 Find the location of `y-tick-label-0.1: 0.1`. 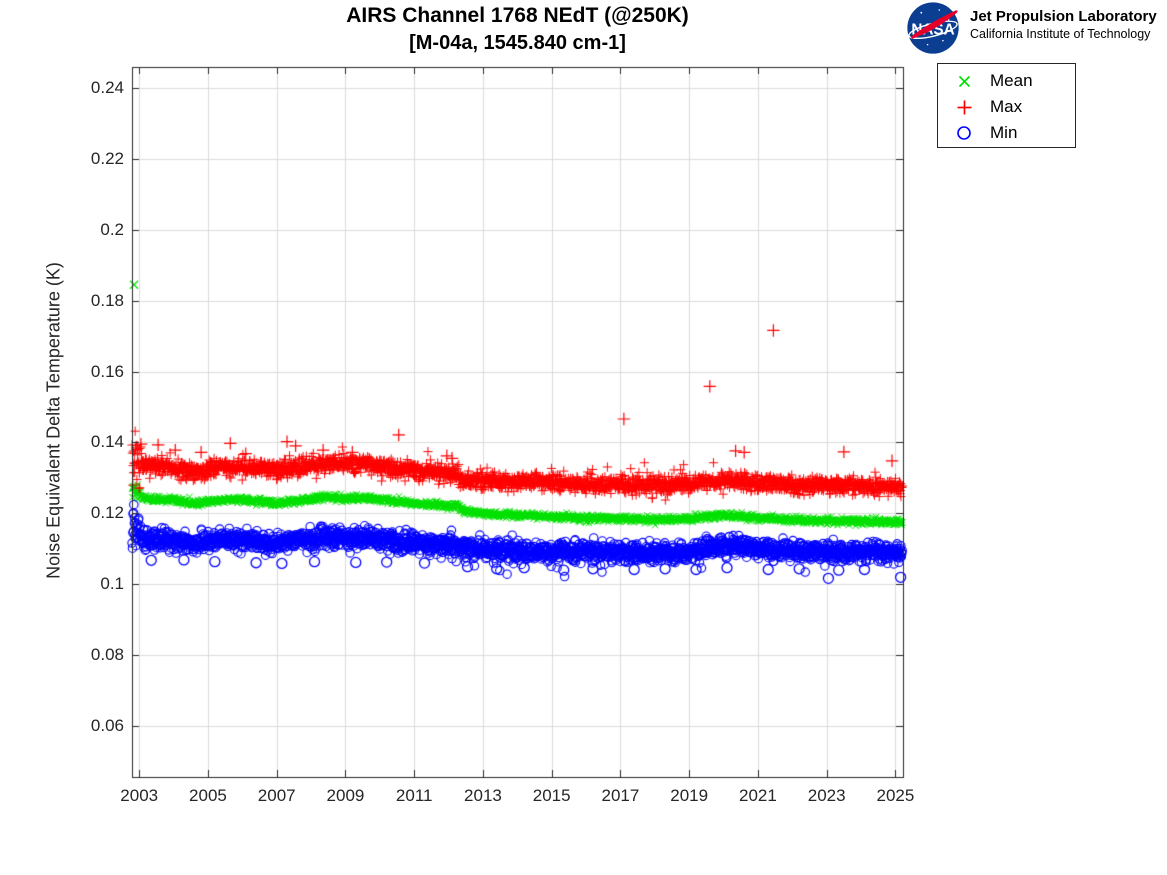

y-tick-label-0.1: 0.1 is located at coordinates (112, 583).